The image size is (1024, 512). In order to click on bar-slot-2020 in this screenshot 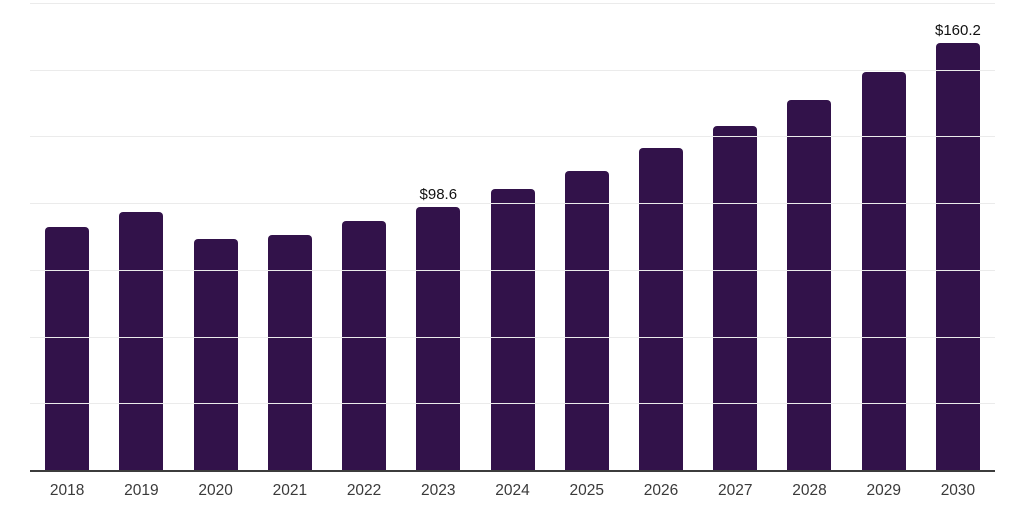, I will do `click(215, 236)`.